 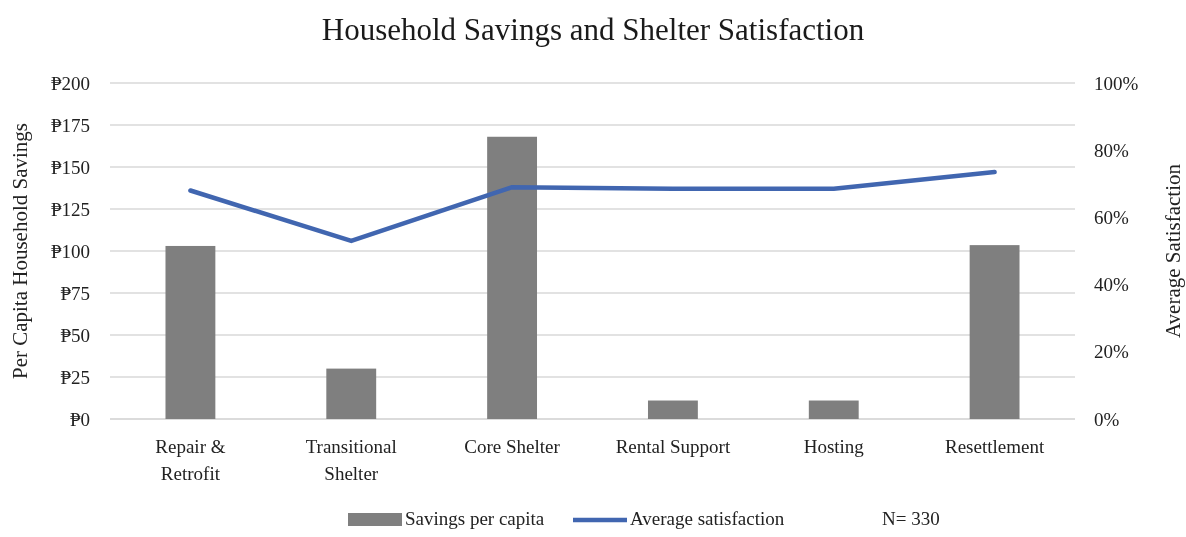 What do you see at coordinates (1111, 150) in the screenshot?
I see `y2-tick-label: 80%` at bounding box center [1111, 150].